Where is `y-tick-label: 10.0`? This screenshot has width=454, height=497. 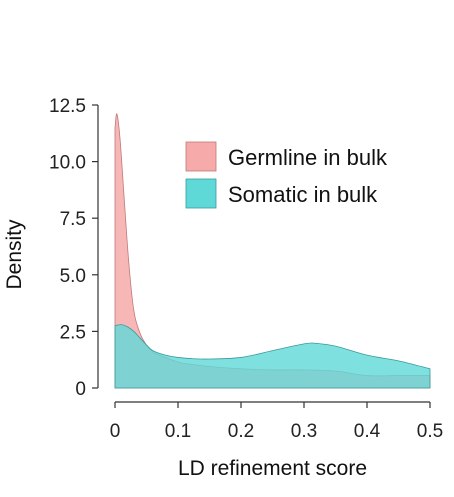 y-tick-label: 10.0 is located at coordinates (67, 163).